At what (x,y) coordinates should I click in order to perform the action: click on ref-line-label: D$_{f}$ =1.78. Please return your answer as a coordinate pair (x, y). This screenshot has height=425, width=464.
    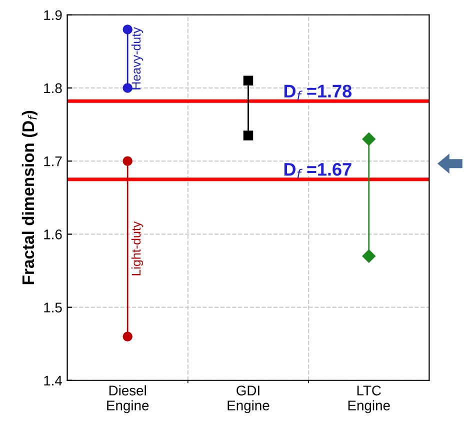
    Looking at the image, I should click on (318, 92).